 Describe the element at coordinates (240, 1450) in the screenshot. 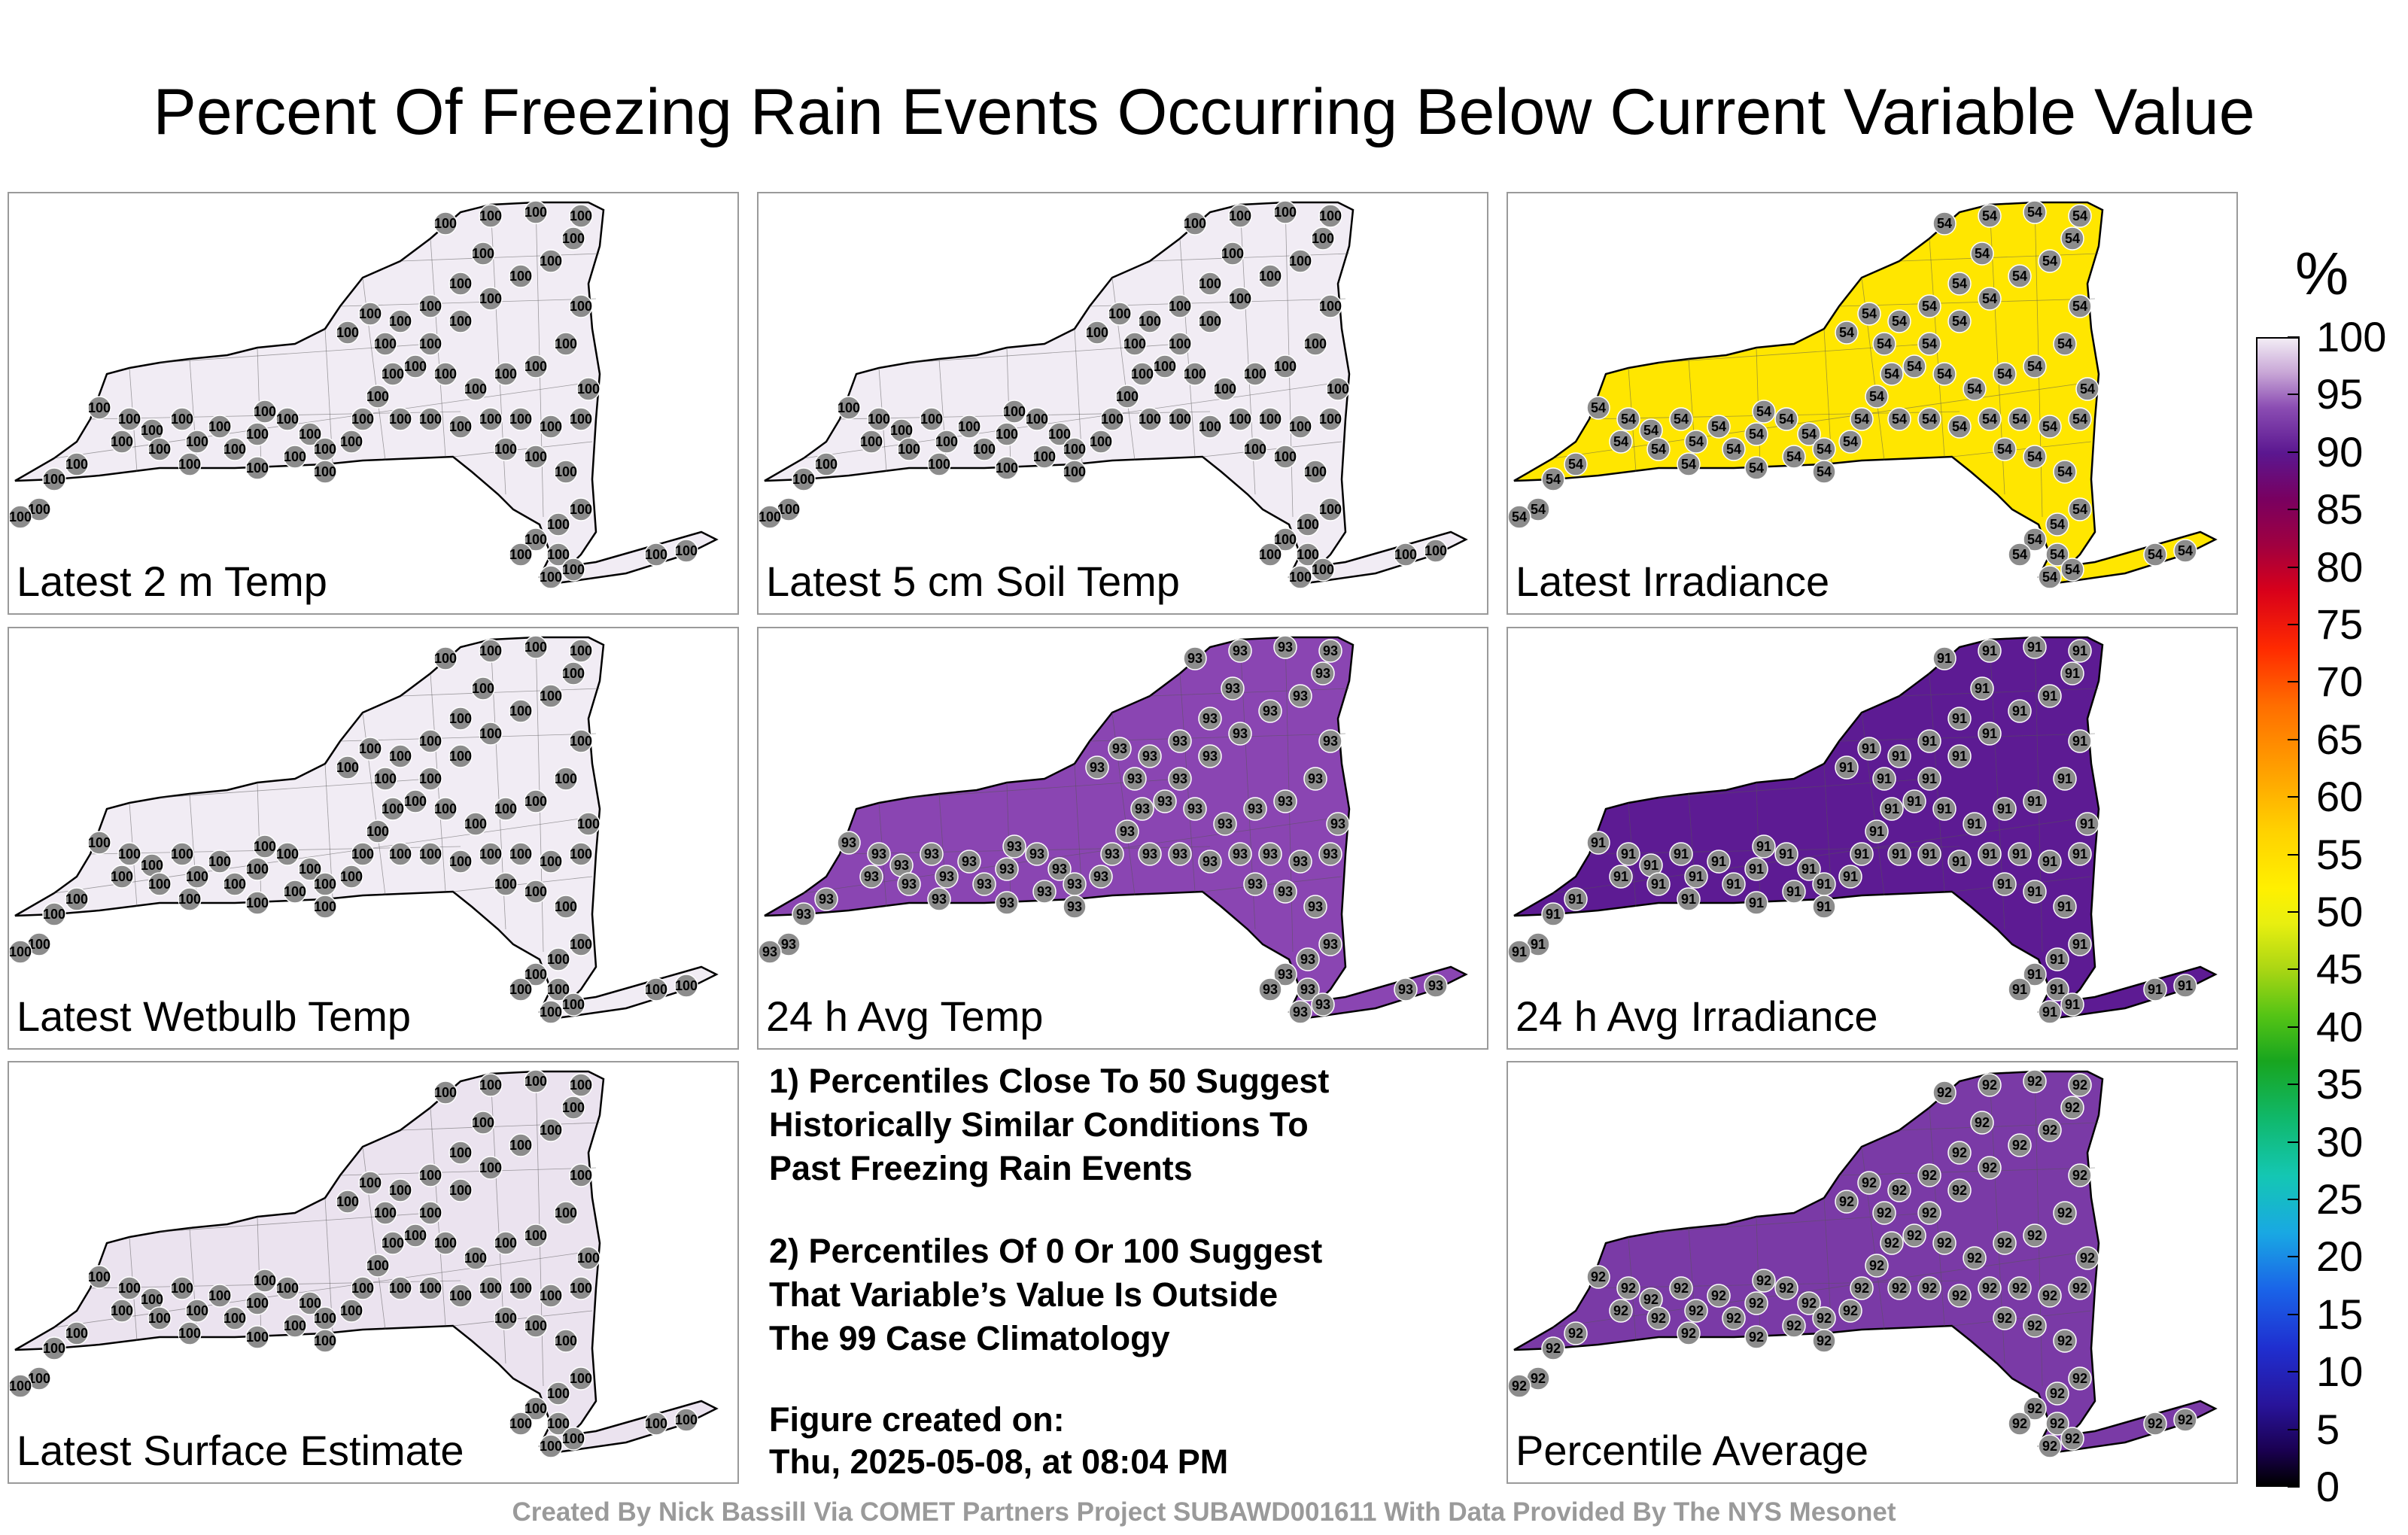

I see `panel-label: Latest Surface Estimate` at that location.